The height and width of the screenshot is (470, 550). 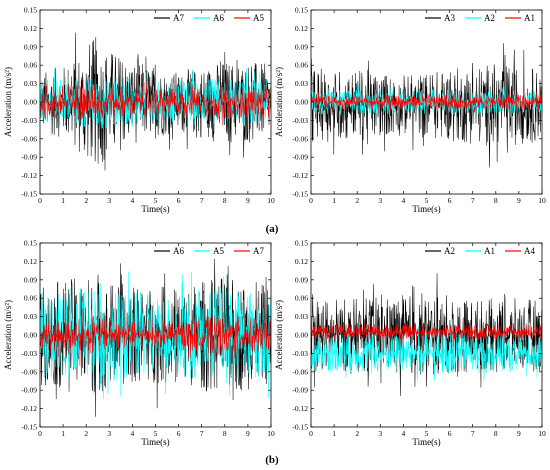 I want to click on legend: A7 A6 A5, so click(x=209, y=18).